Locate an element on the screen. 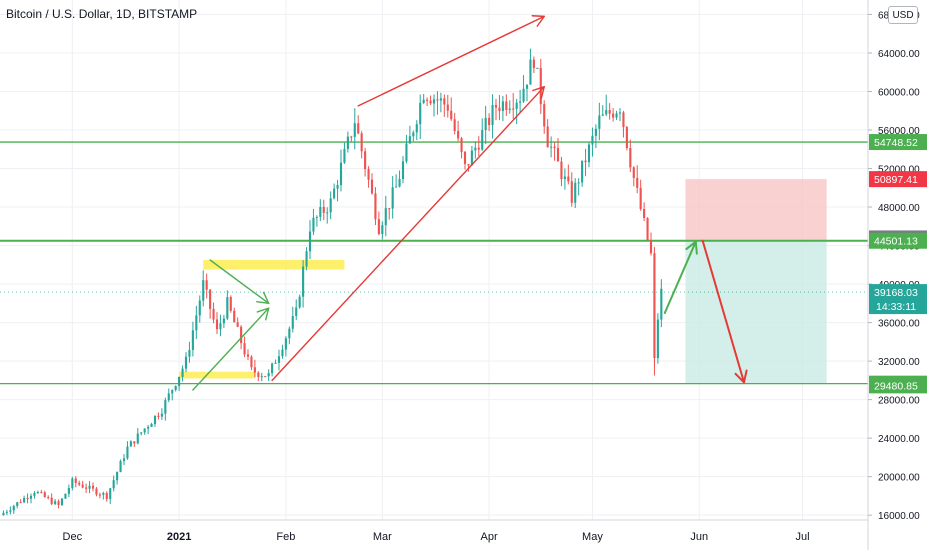 The height and width of the screenshot is (550, 932). red-target-arrow-head is located at coordinates (741, 376).